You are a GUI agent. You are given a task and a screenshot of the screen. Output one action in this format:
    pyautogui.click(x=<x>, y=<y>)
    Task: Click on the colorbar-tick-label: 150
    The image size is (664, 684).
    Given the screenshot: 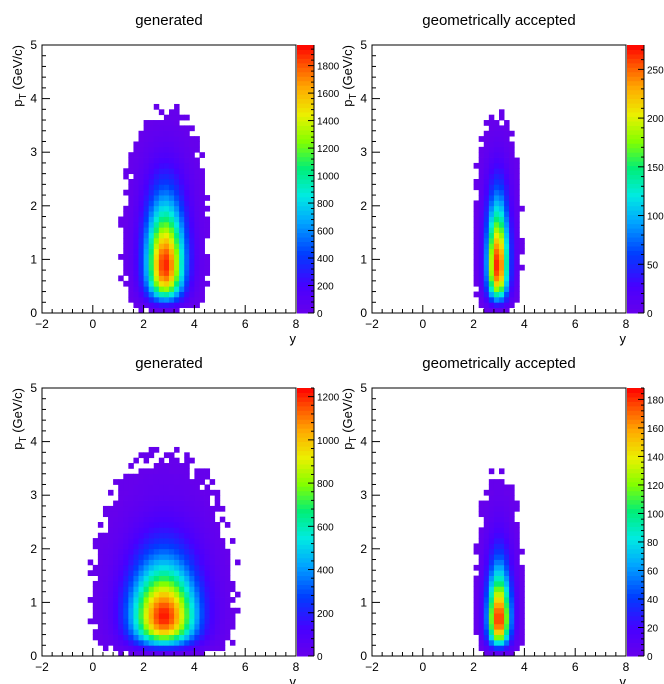 What is the action you would take?
    pyautogui.click(x=655, y=168)
    